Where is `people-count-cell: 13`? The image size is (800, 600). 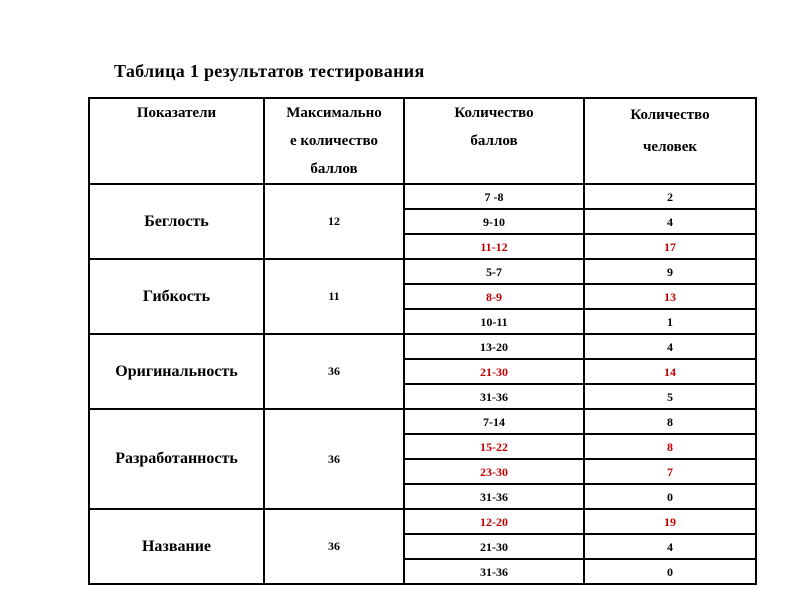
people-count-cell: 13 is located at coordinates (670, 296).